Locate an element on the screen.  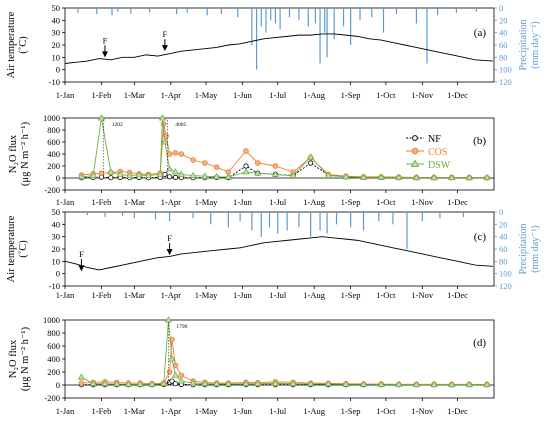
temperature-line is located at coordinates (278, 253).